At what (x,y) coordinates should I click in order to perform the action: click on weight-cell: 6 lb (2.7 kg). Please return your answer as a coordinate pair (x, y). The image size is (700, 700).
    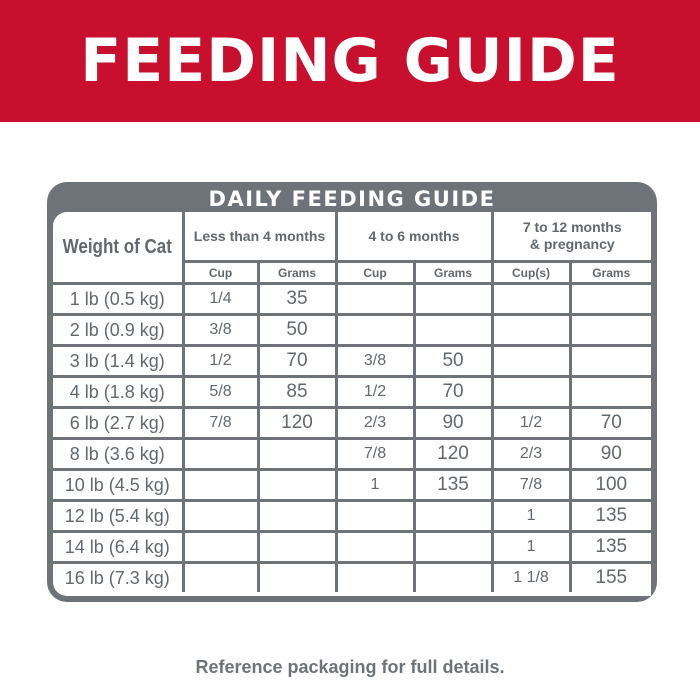
    Looking at the image, I should click on (119, 423).